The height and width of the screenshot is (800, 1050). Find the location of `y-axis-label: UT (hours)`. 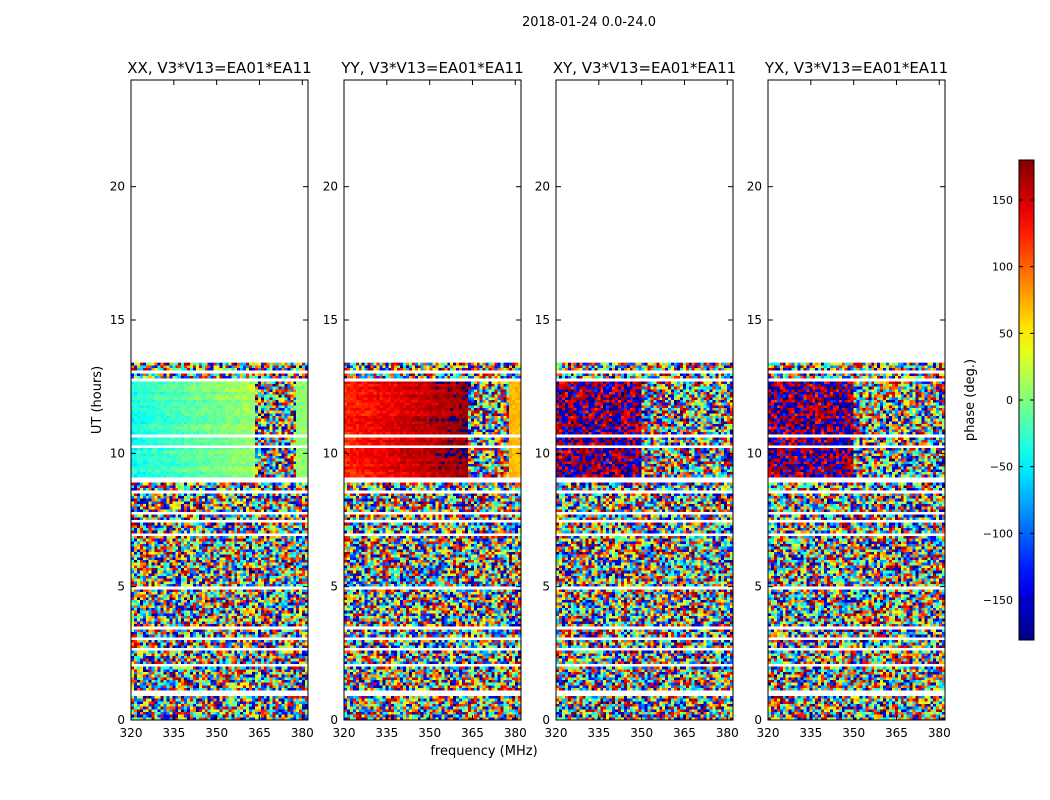

y-axis-label: UT (hours) is located at coordinates (97, 400).